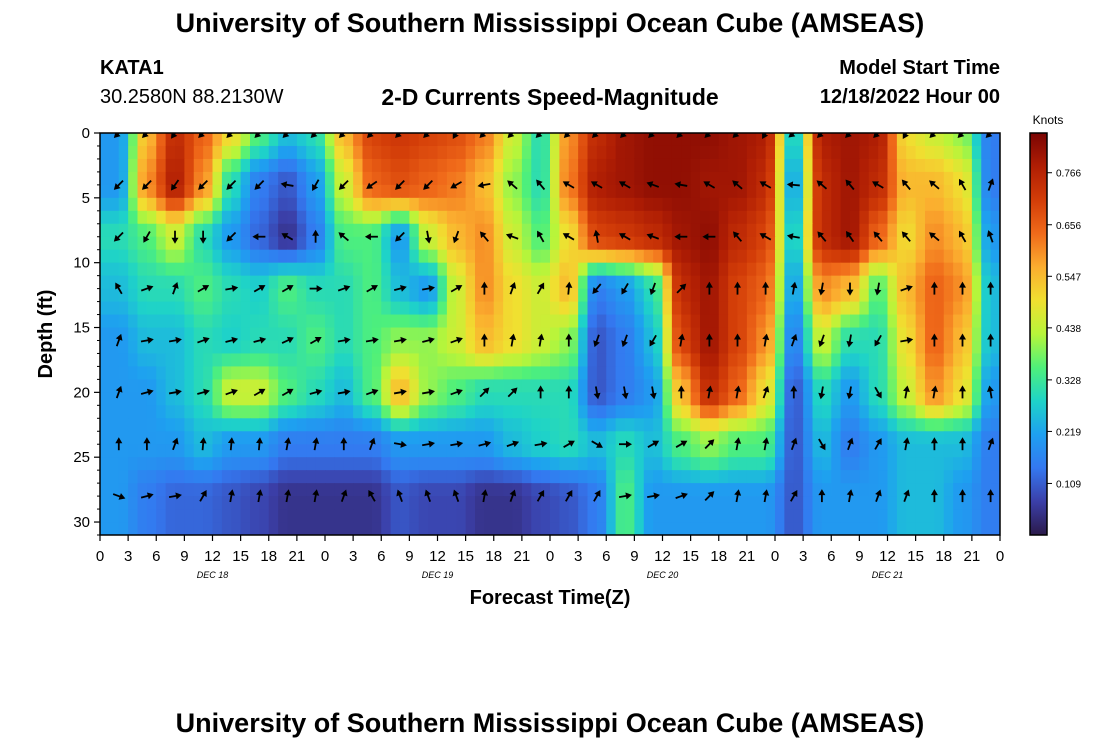 The width and height of the screenshot is (1100, 750). Describe the element at coordinates (1048, 120) in the screenshot. I see `colorbar-unit: Knots` at that location.